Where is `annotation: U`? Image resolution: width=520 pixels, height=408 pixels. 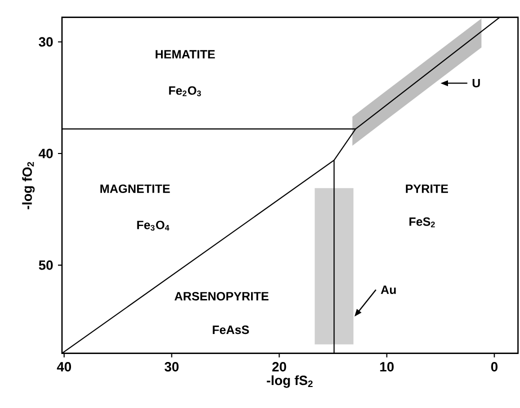 annotation: U is located at coordinates (476, 83).